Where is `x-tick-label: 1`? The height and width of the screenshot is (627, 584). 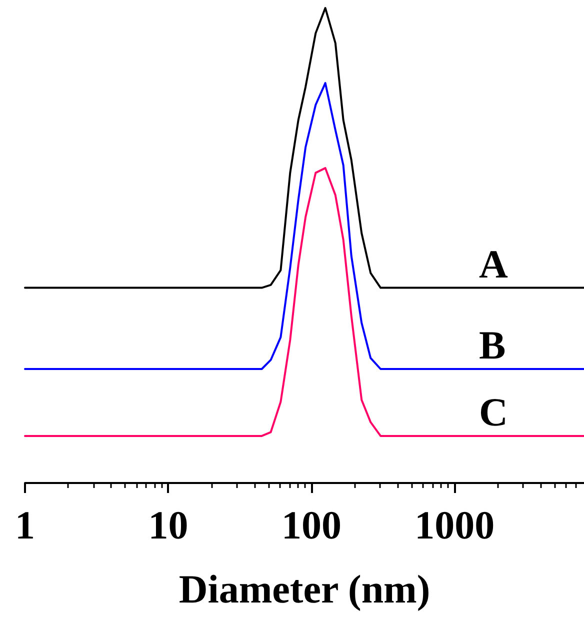
x-tick-label: 1 is located at coordinates (25, 525).